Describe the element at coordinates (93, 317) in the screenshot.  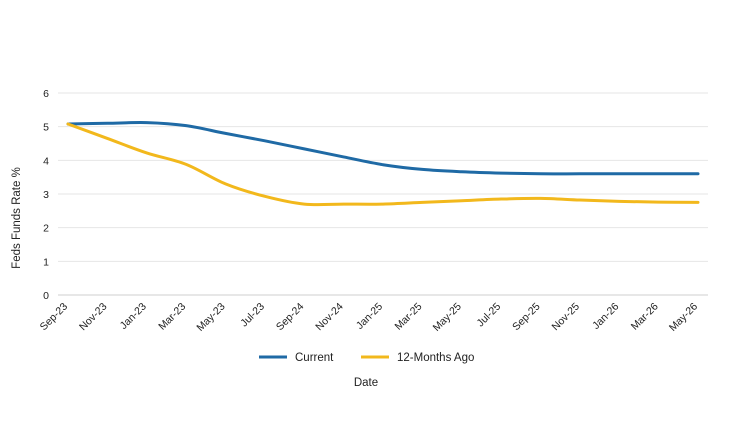
I see `x-tick-label: Nov-23` at that location.